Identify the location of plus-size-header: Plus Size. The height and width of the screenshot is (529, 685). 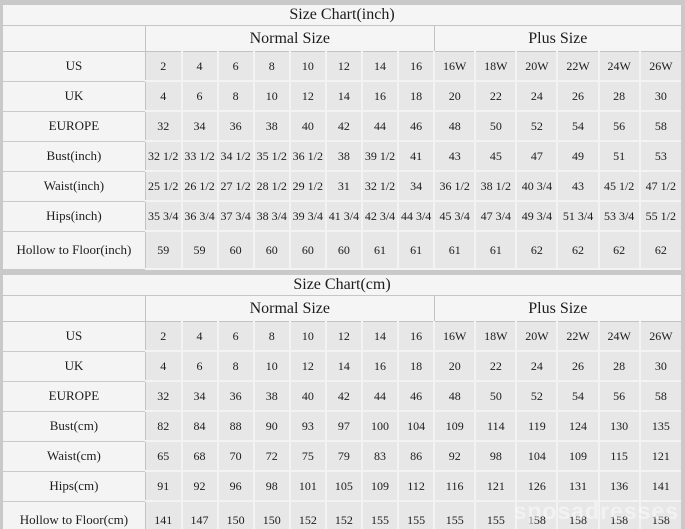
(557, 38).